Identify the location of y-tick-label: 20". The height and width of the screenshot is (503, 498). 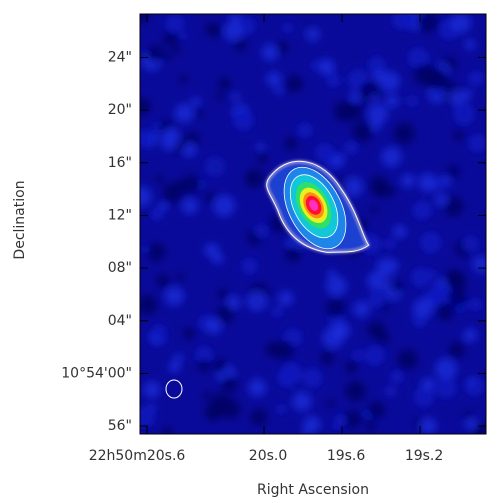
(120, 110).